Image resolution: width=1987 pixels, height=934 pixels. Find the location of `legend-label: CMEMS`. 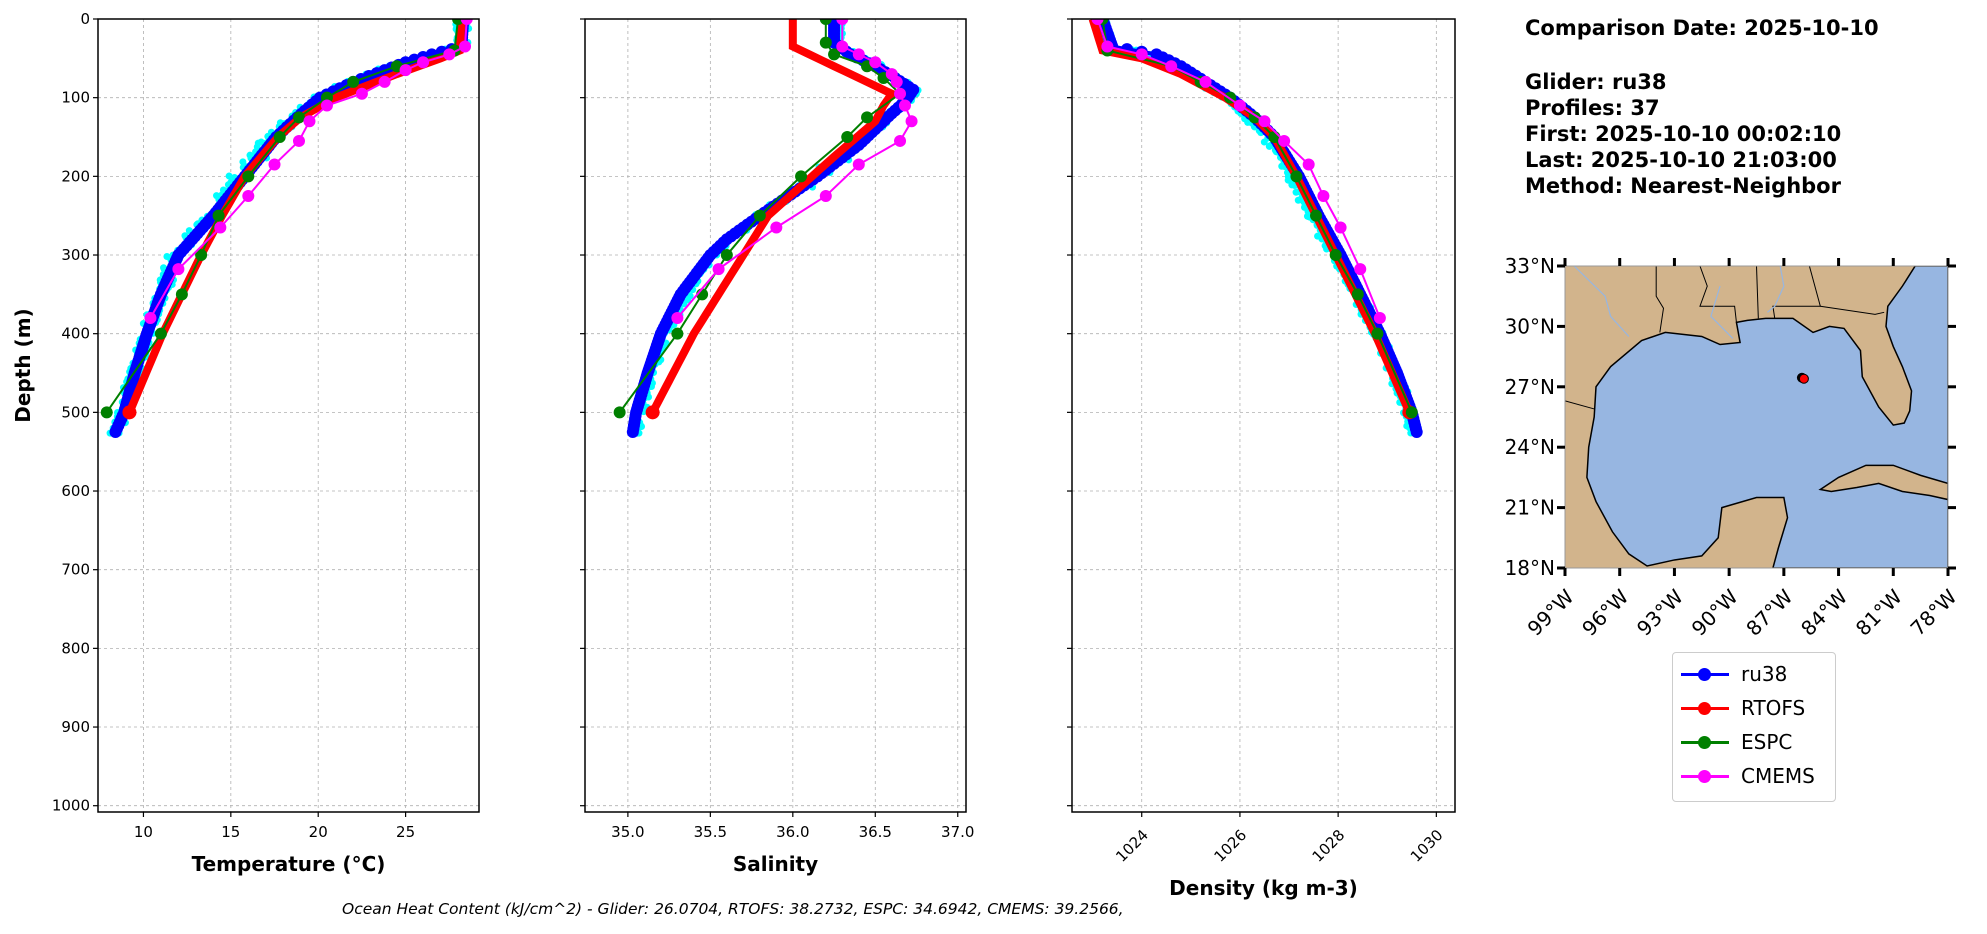

legend-label: CMEMS is located at coordinates (1778, 776).